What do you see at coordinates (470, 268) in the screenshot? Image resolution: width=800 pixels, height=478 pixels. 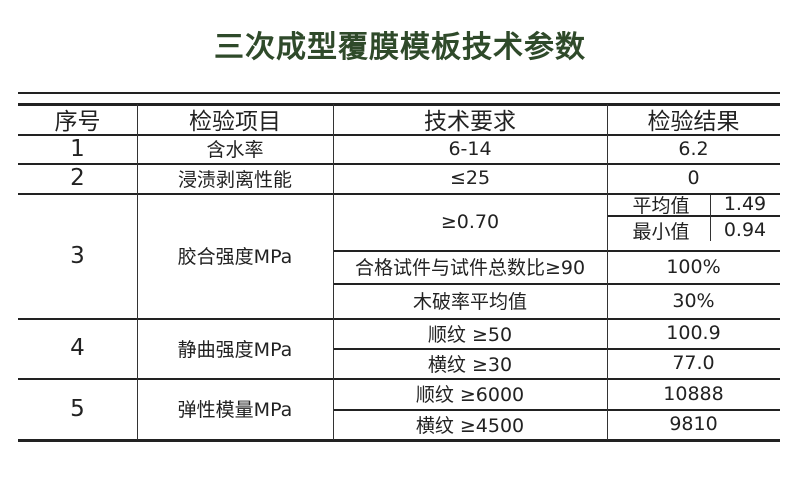 I see `row-requirement: 合格试件与试件总数比≥90` at bounding box center [470, 268].